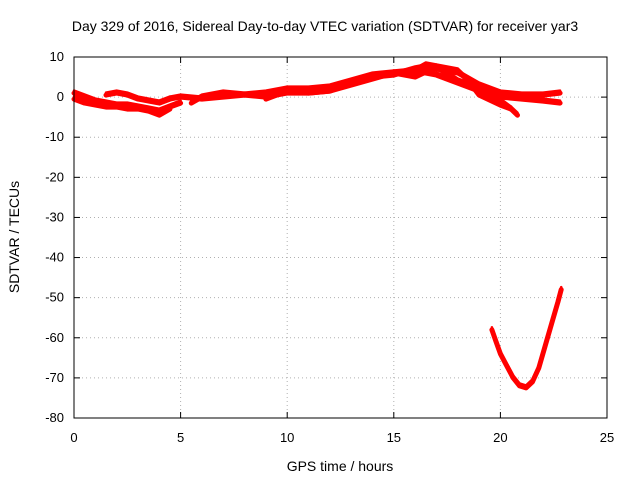 Image resolution: width=640 pixels, height=480 pixels. Describe the element at coordinates (57, 56) in the screenshot. I see `y-tick-label: 10` at that location.